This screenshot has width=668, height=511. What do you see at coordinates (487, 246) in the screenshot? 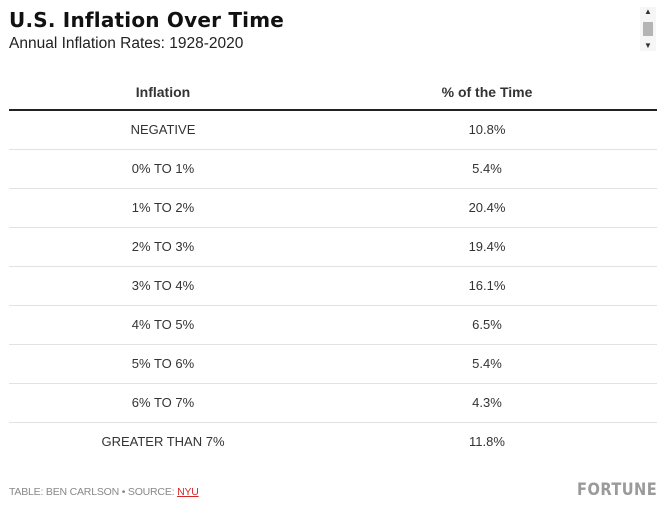
I see `percent-of-time-cell: 19.4%` at bounding box center [487, 246].